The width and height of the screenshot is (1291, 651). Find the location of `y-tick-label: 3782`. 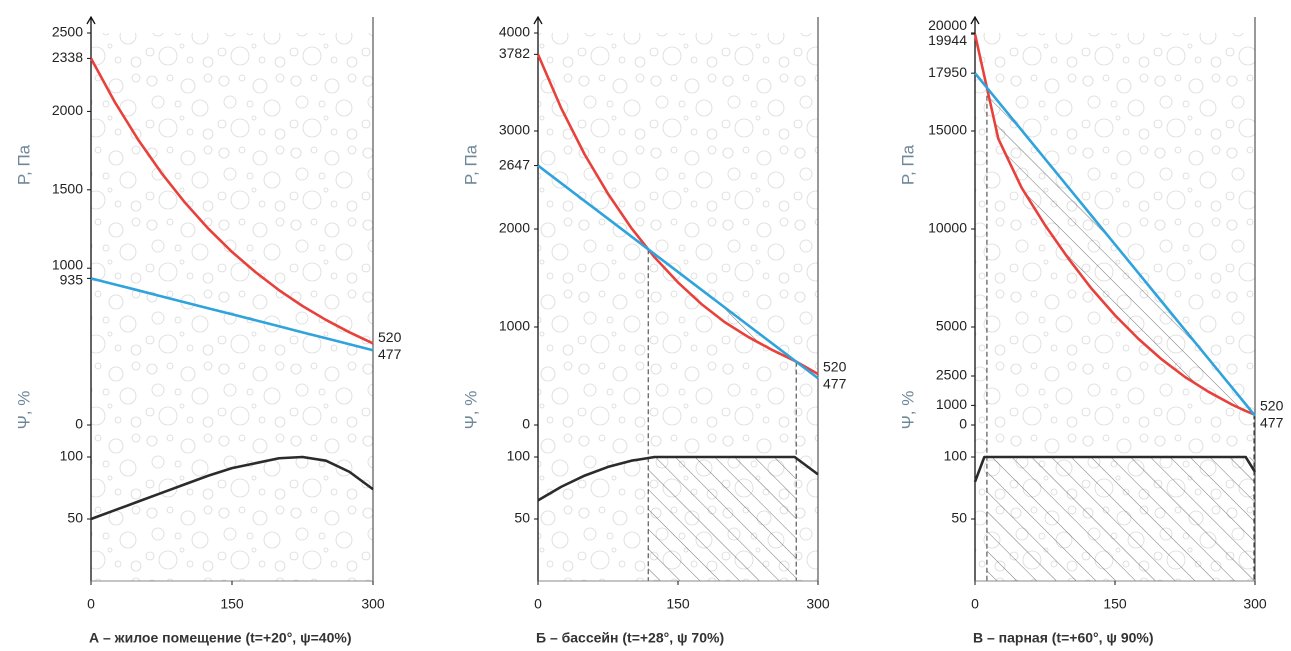

y-tick-label: 3782 is located at coordinates (514, 53).